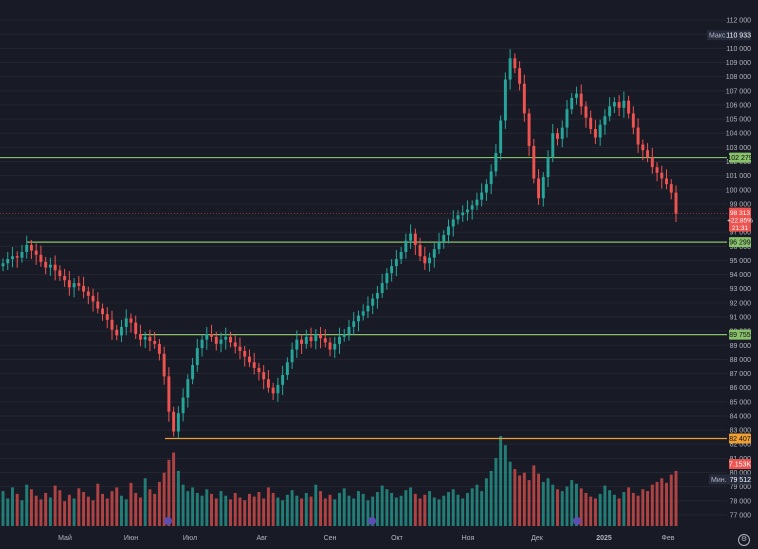  Describe the element at coordinates (740, 219) in the screenshot. I see `last-price-badge` at that location.